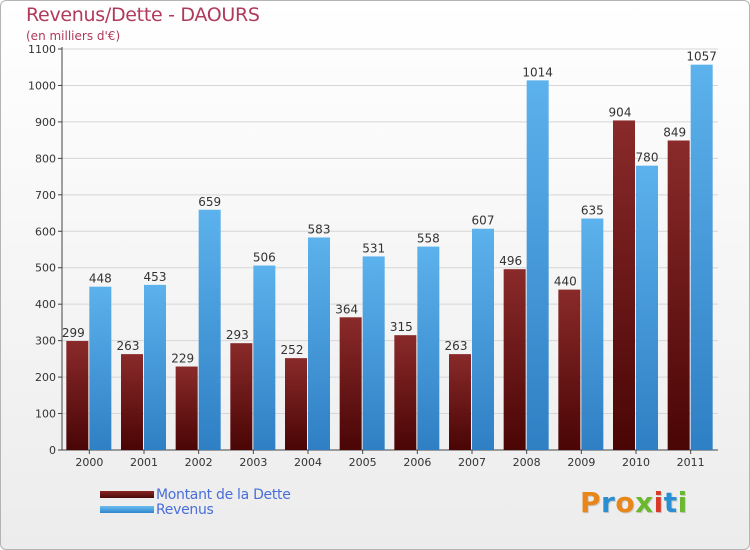  I want to click on x-tick-label: 2008, so click(527, 462).